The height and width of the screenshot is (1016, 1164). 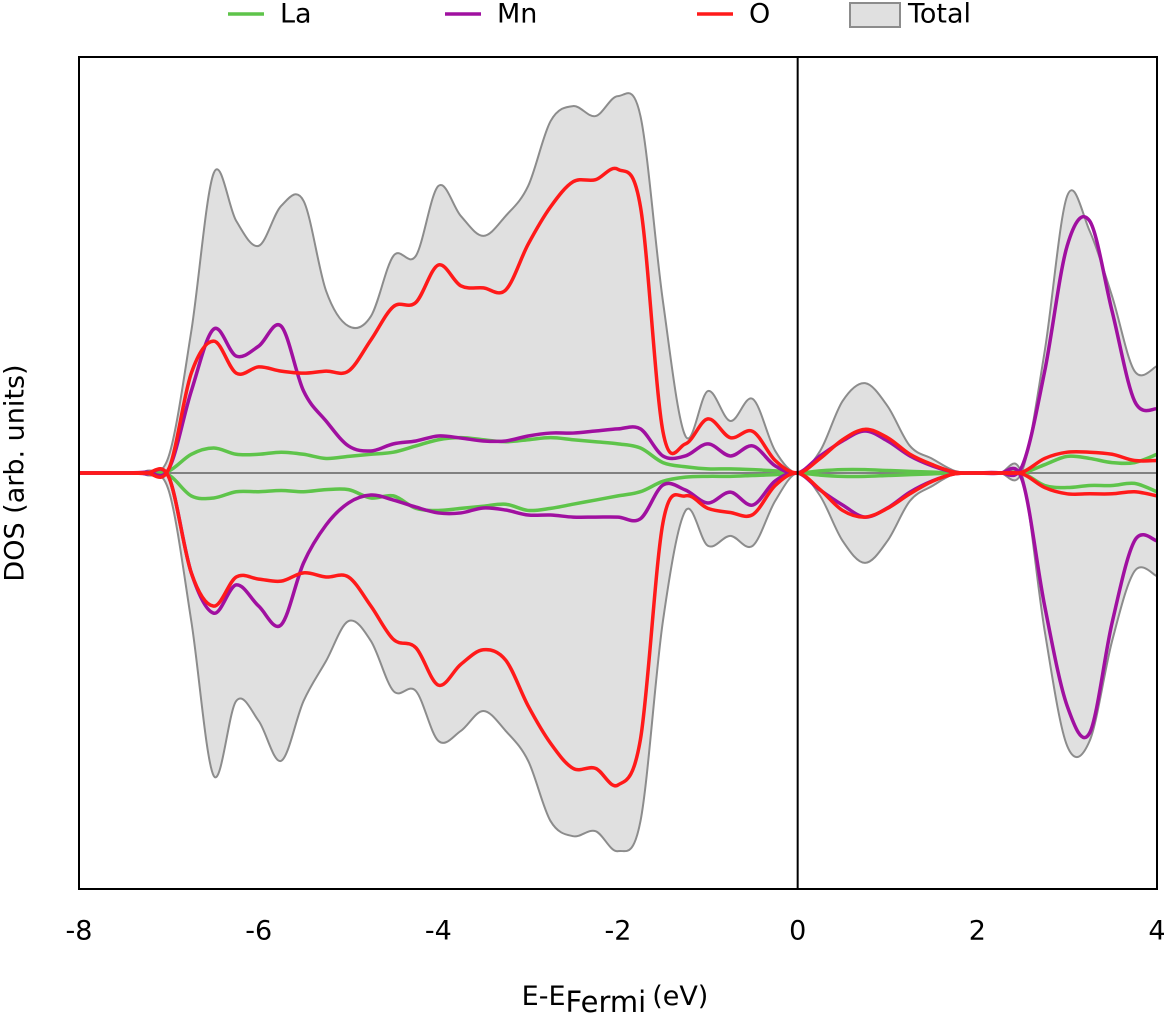 I want to click on x-tick-label: -2, so click(x=618, y=931).